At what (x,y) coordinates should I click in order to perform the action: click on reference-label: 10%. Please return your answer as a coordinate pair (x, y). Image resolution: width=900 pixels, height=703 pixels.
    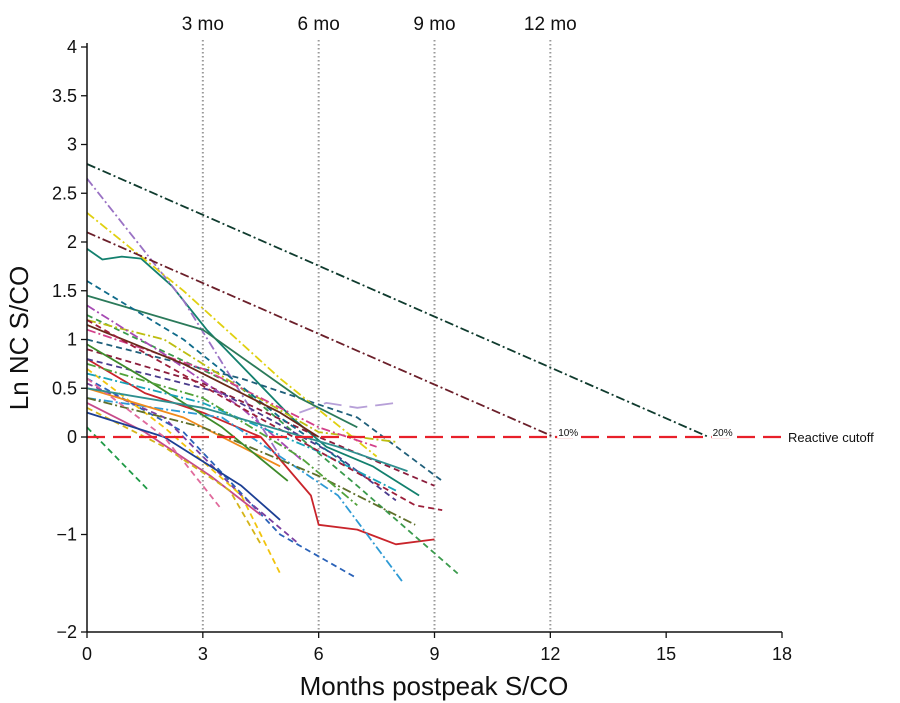
    Looking at the image, I should click on (568, 433).